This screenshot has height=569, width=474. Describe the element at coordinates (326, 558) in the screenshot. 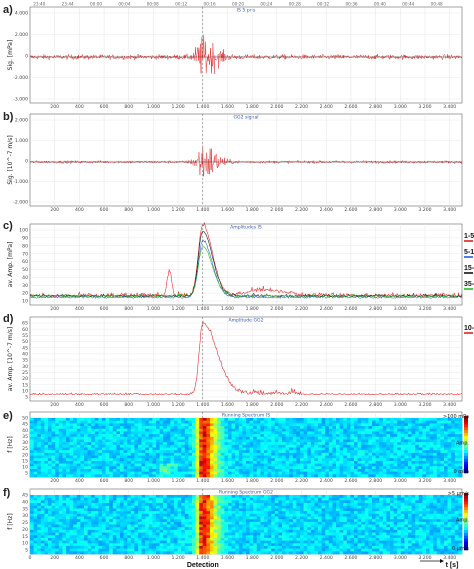

I see `panel-5-xtick: 2.400` at that location.